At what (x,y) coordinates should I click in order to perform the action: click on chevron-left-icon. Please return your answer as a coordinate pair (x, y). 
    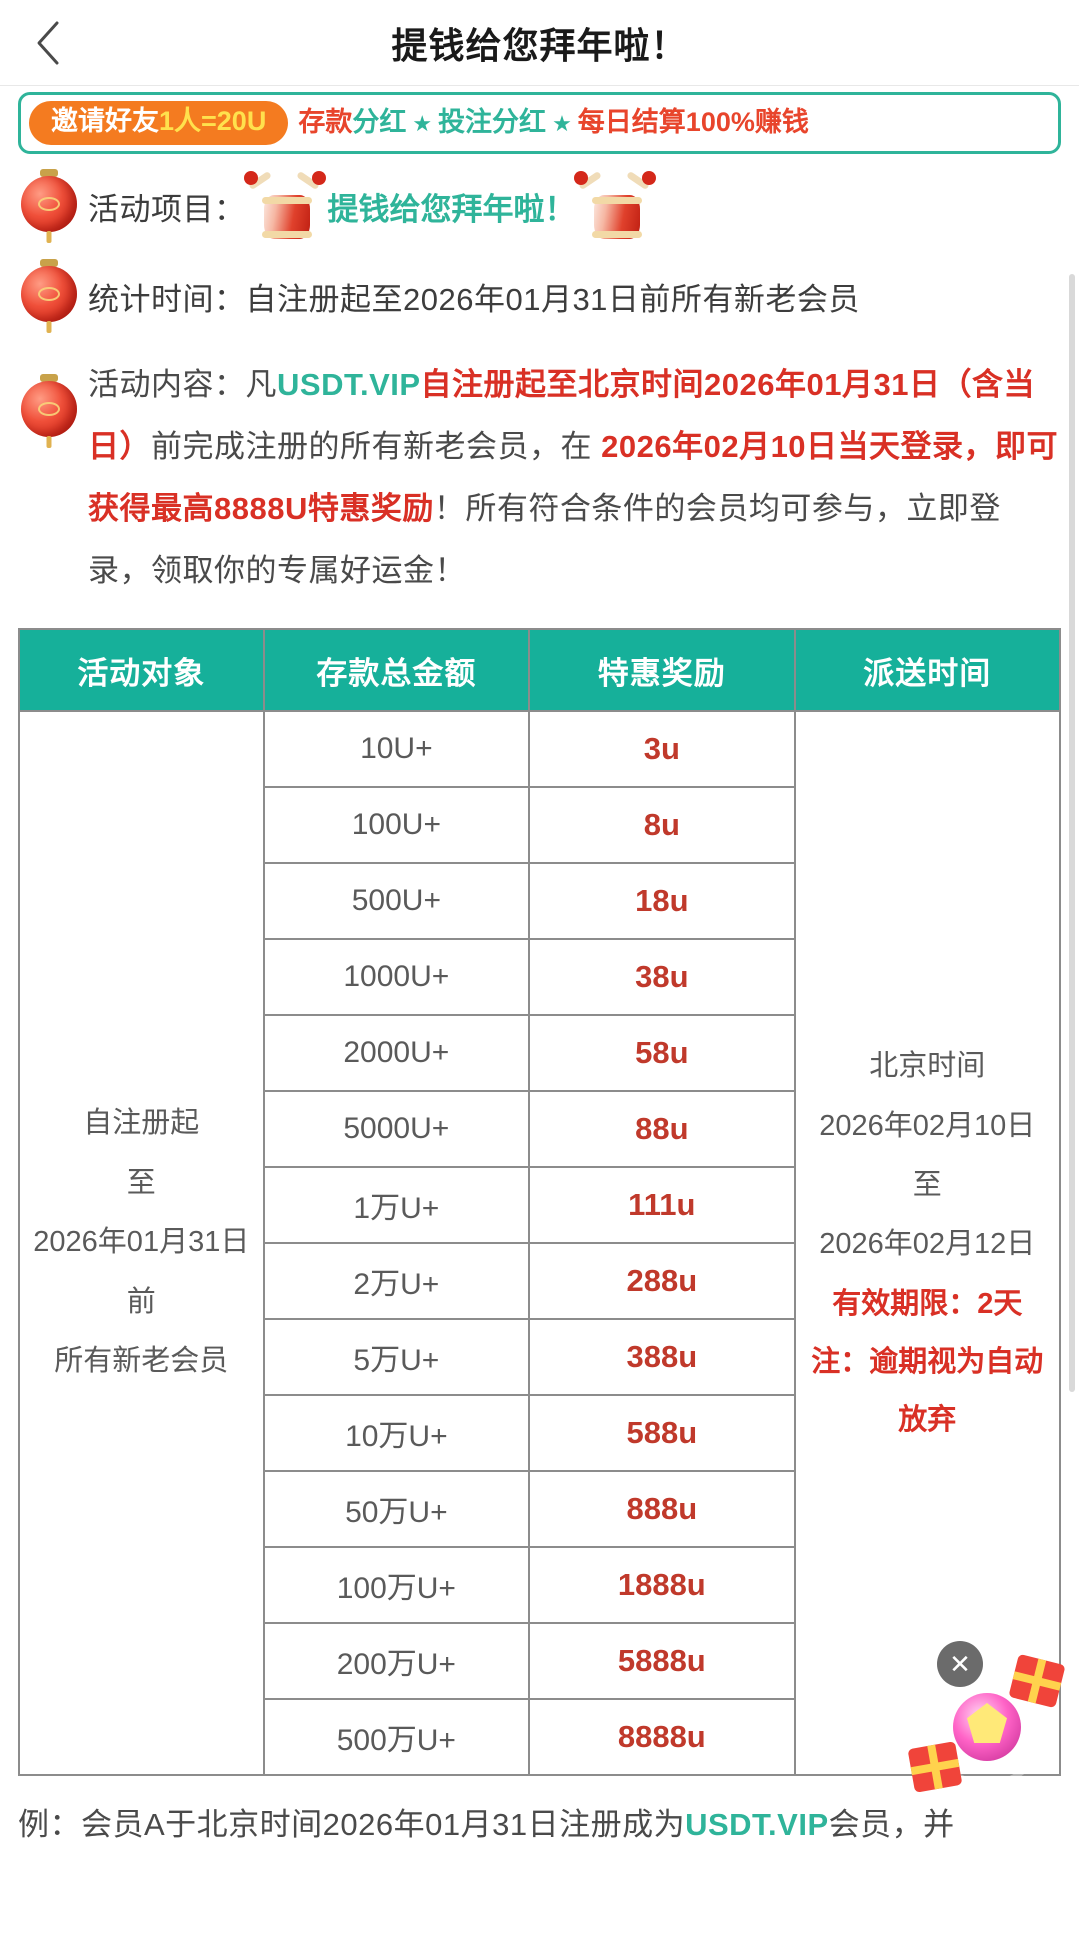
    Looking at the image, I should click on (48, 43).